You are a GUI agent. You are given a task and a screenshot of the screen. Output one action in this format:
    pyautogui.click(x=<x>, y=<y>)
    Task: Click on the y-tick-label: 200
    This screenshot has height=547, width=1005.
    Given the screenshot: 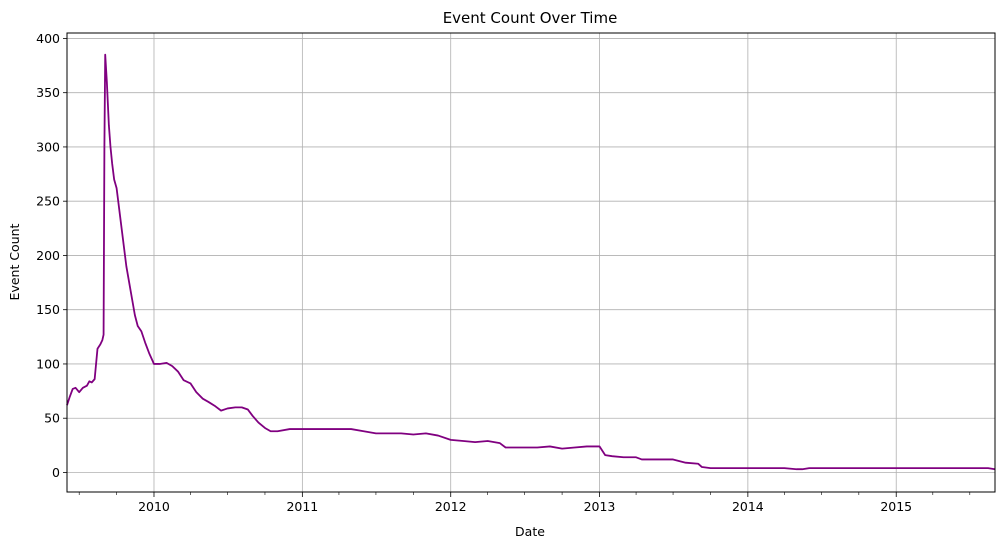 What is the action you would take?
    pyautogui.click(x=48, y=255)
    